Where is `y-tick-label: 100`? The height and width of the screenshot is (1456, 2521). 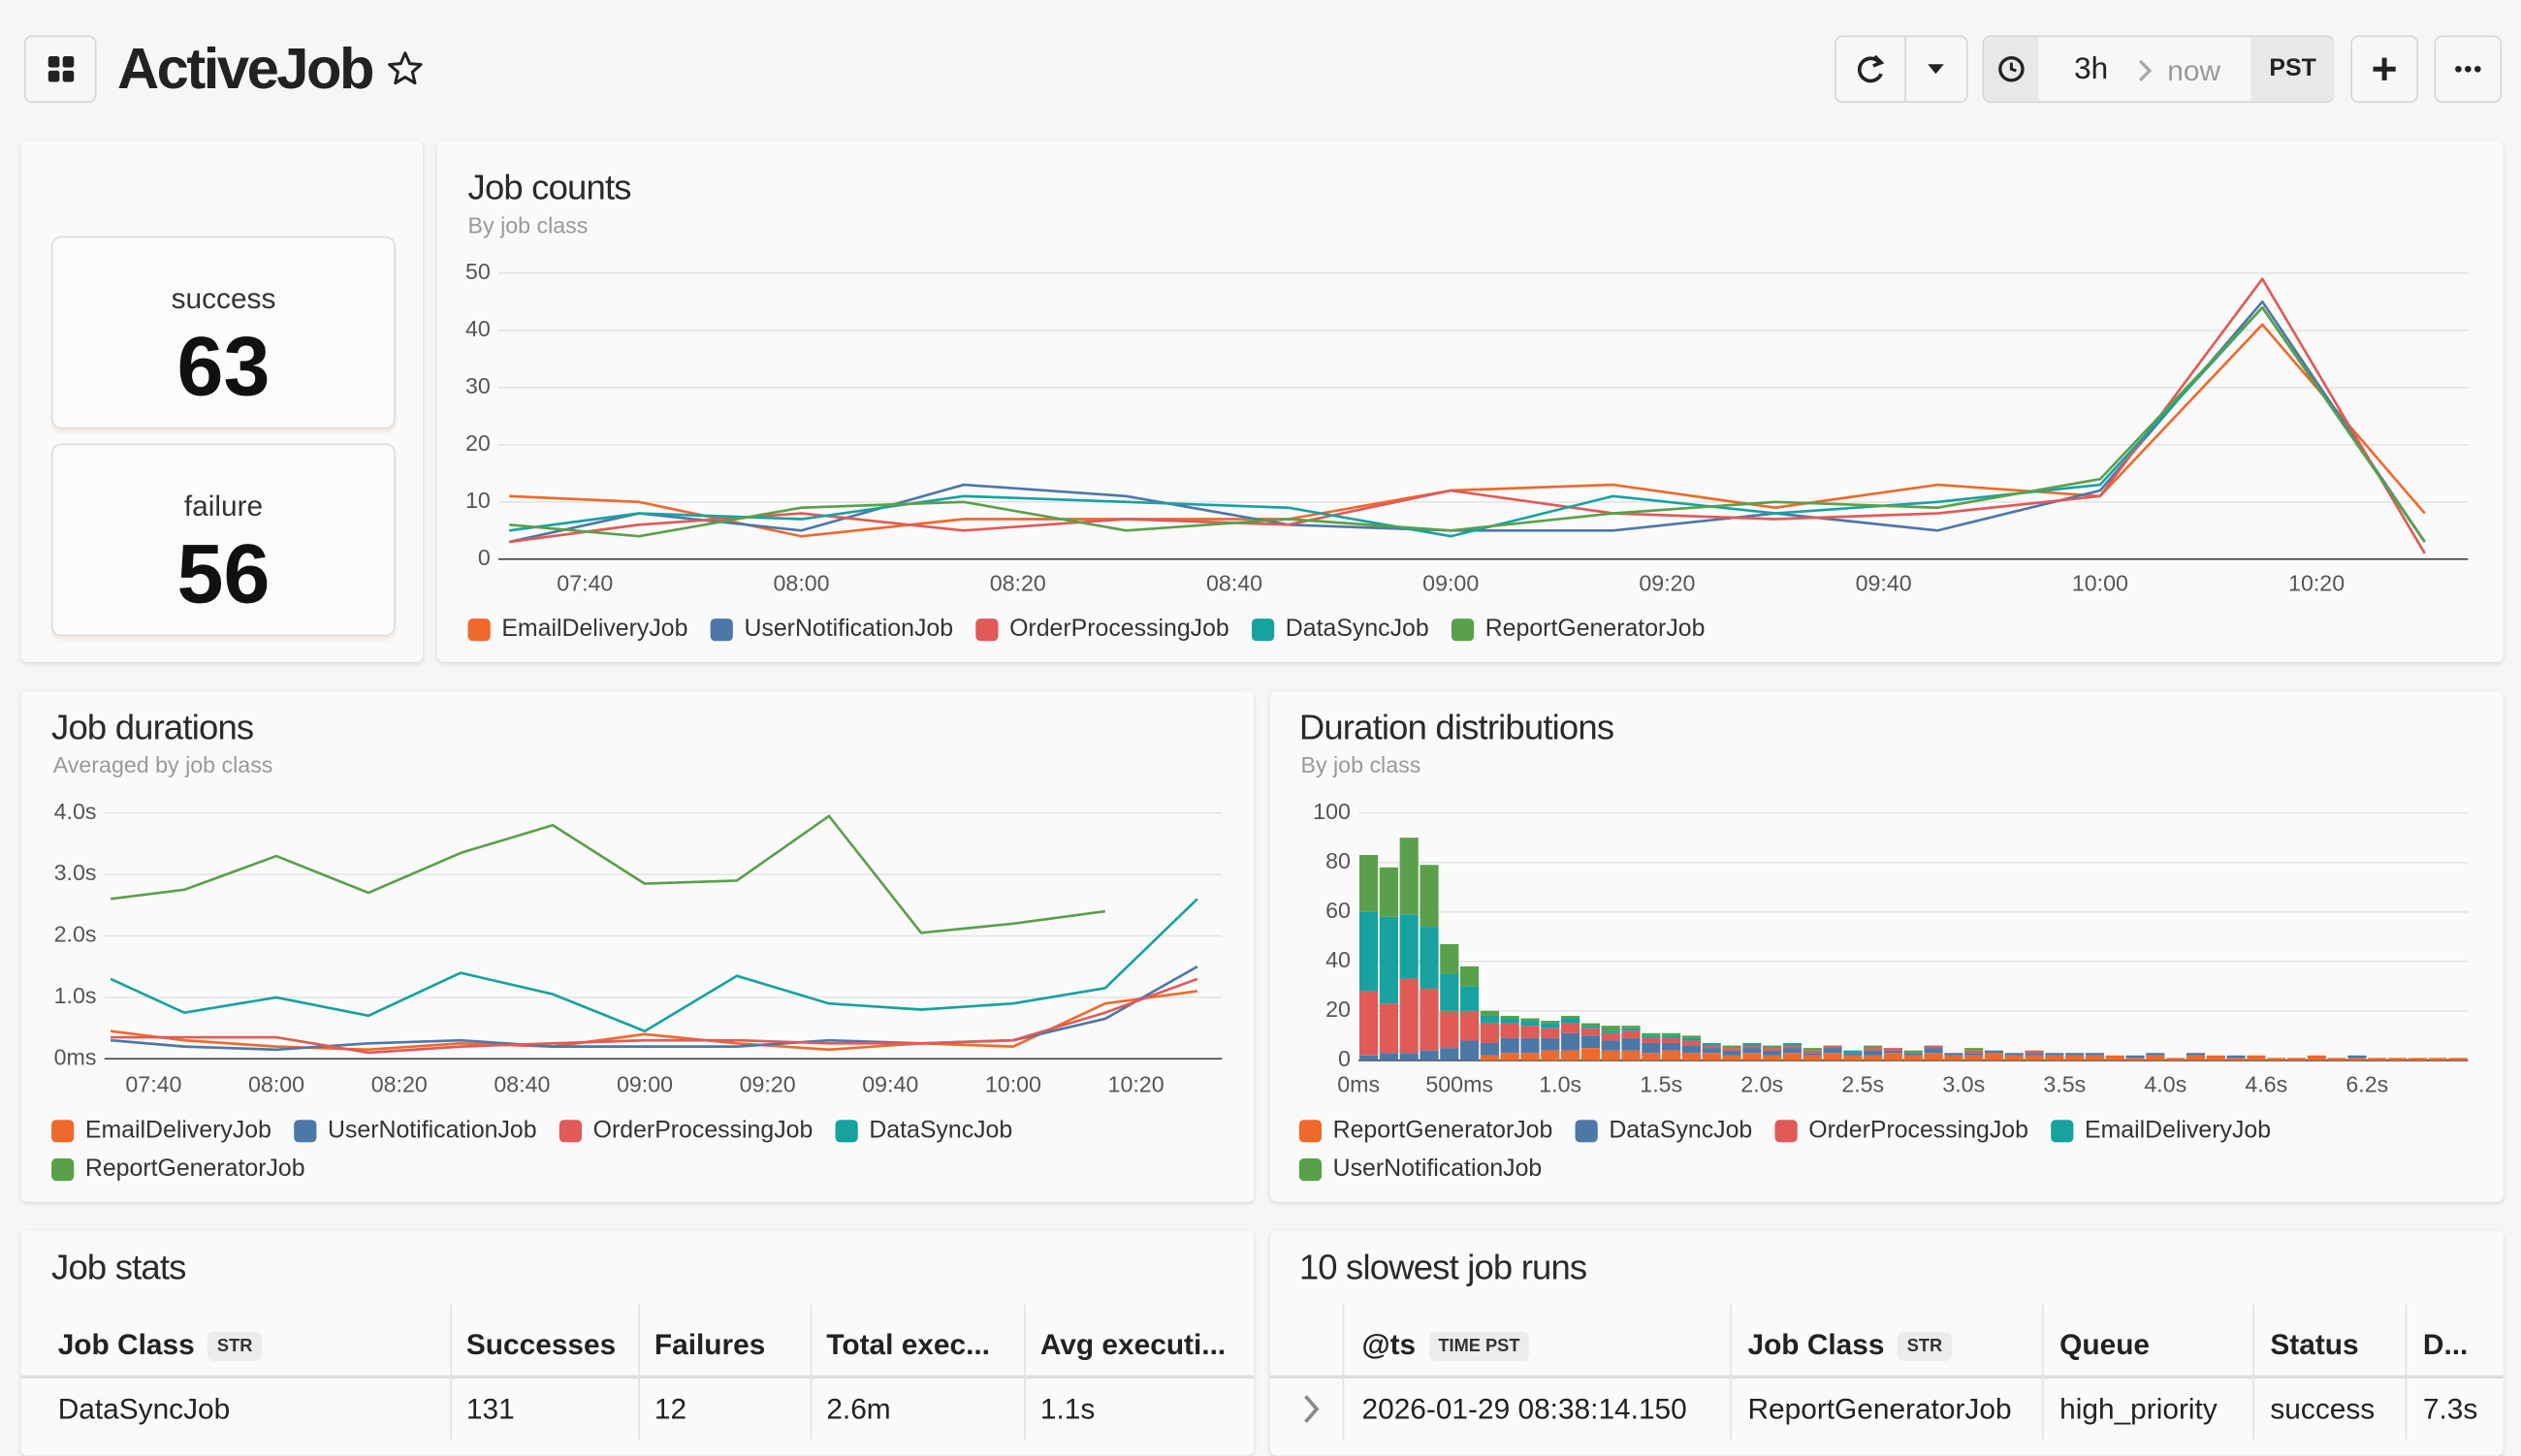
y-tick-label: 100 is located at coordinates (1332, 811).